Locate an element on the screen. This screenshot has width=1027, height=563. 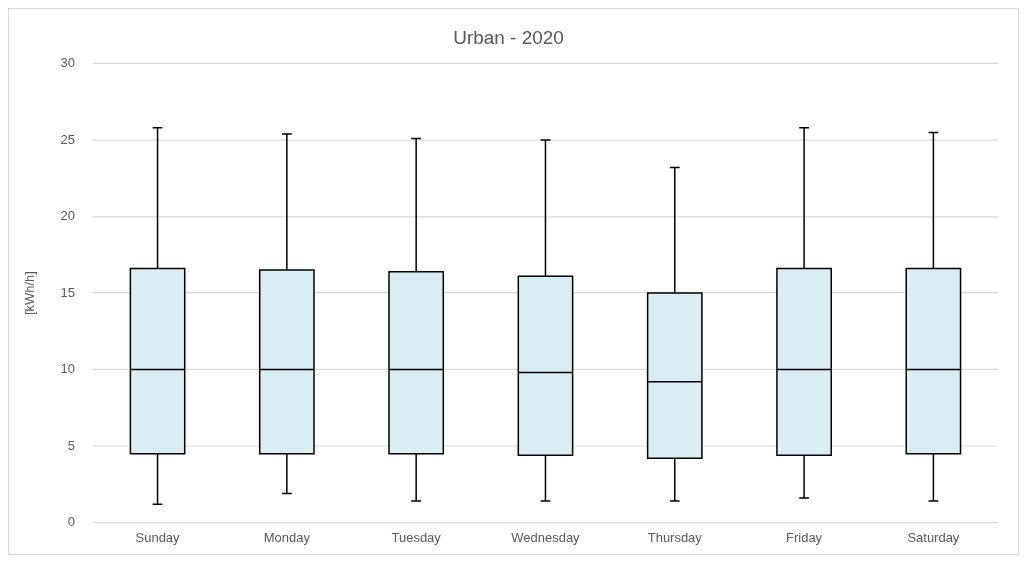
y-tick-label: 0 is located at coordinates (71, 522).